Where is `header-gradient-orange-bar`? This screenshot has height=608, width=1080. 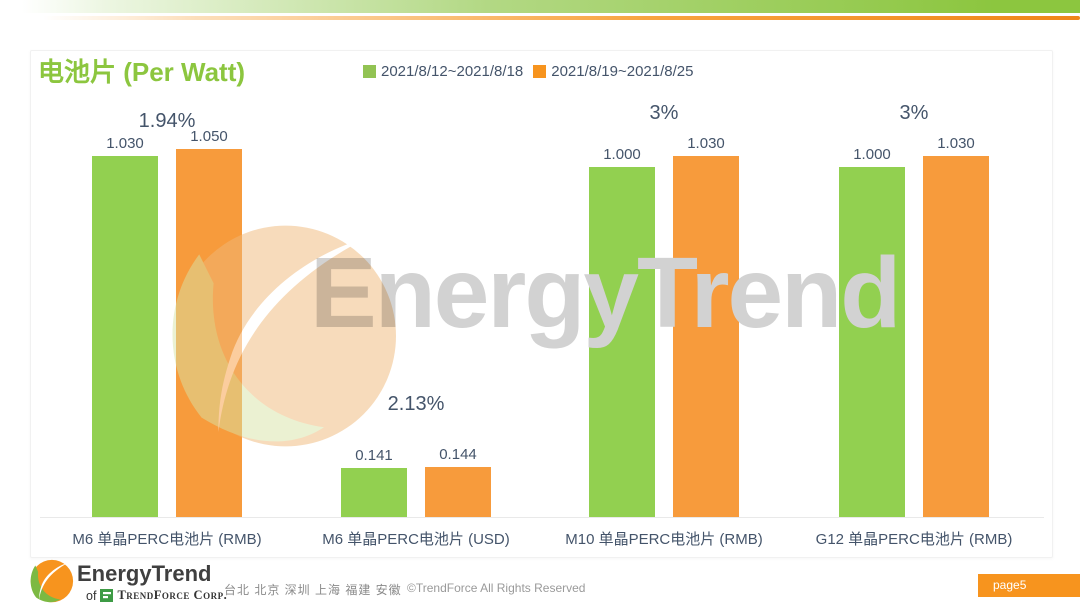
header-gradient-orange-bar is located at coordinates (540, 18).